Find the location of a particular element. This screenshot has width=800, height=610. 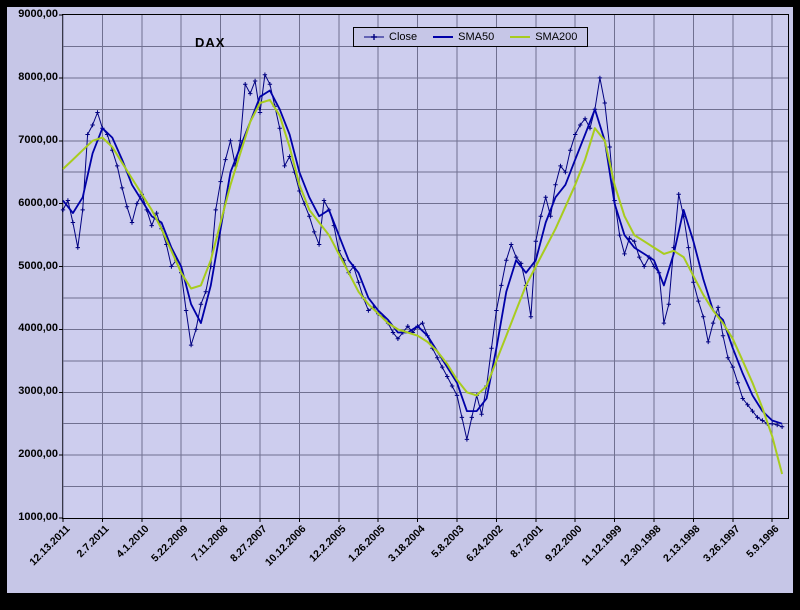

legend-item-close: Close is located at coordinates (390, 37).